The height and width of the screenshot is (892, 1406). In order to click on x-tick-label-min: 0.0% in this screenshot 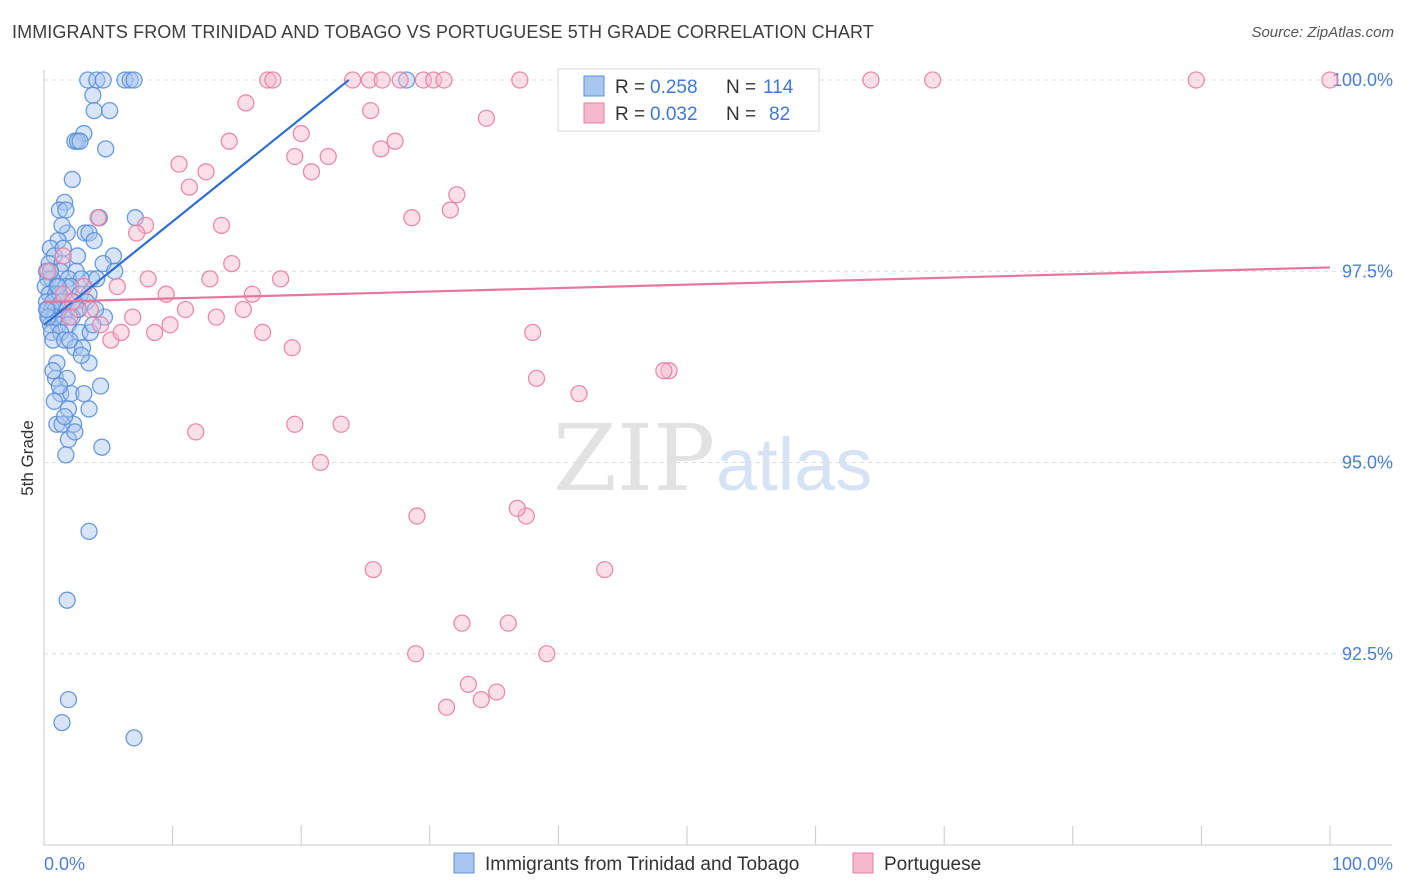, I will do `click(64, 864)`.